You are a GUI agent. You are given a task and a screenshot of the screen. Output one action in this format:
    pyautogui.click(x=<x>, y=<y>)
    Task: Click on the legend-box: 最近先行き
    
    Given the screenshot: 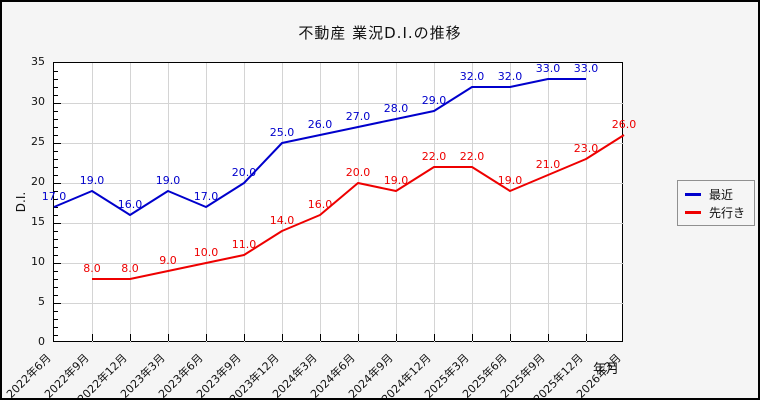 What is the action you would take?
    pyautogui.click(x=716, y=203)
    